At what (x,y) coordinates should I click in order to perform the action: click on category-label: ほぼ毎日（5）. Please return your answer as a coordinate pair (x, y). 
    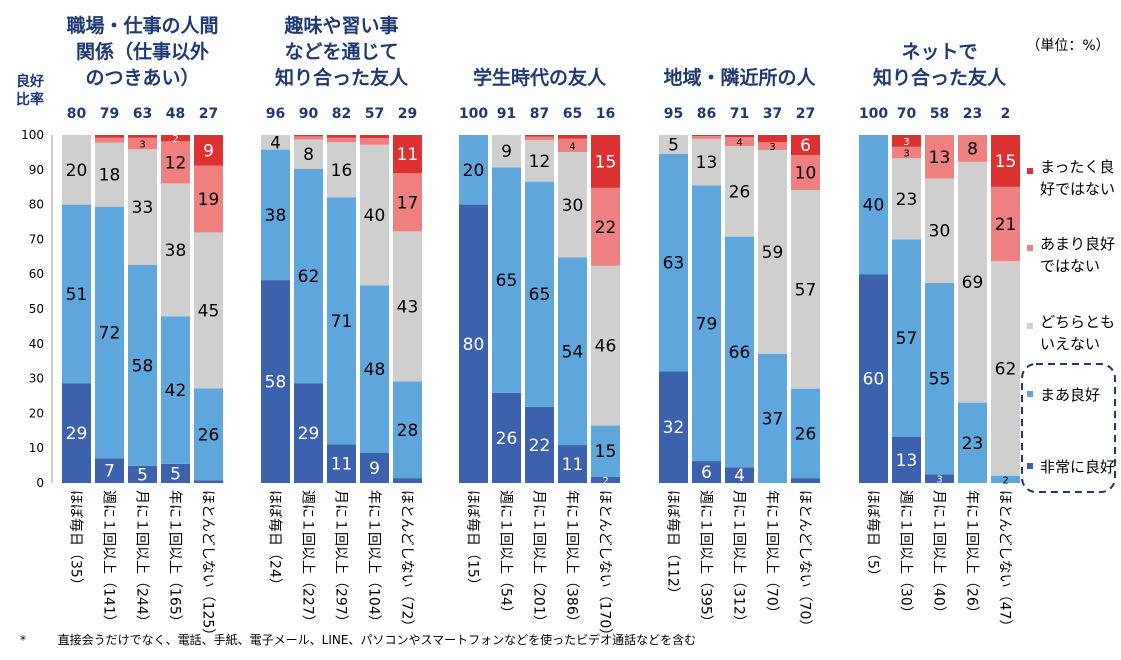
    Looking at the image, I should click on (873, 536).